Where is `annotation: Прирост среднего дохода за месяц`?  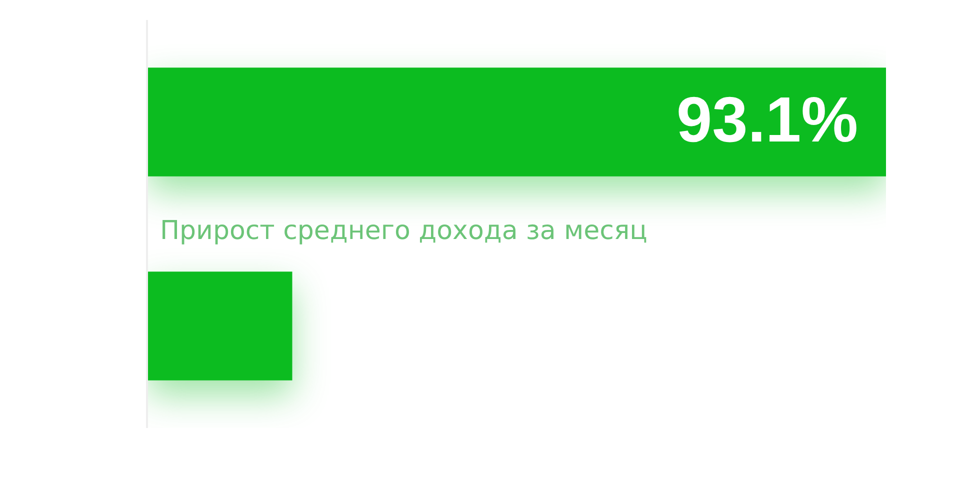 annotation: Прирост среднего дохода за месяц is located at coordinates (404, 231).